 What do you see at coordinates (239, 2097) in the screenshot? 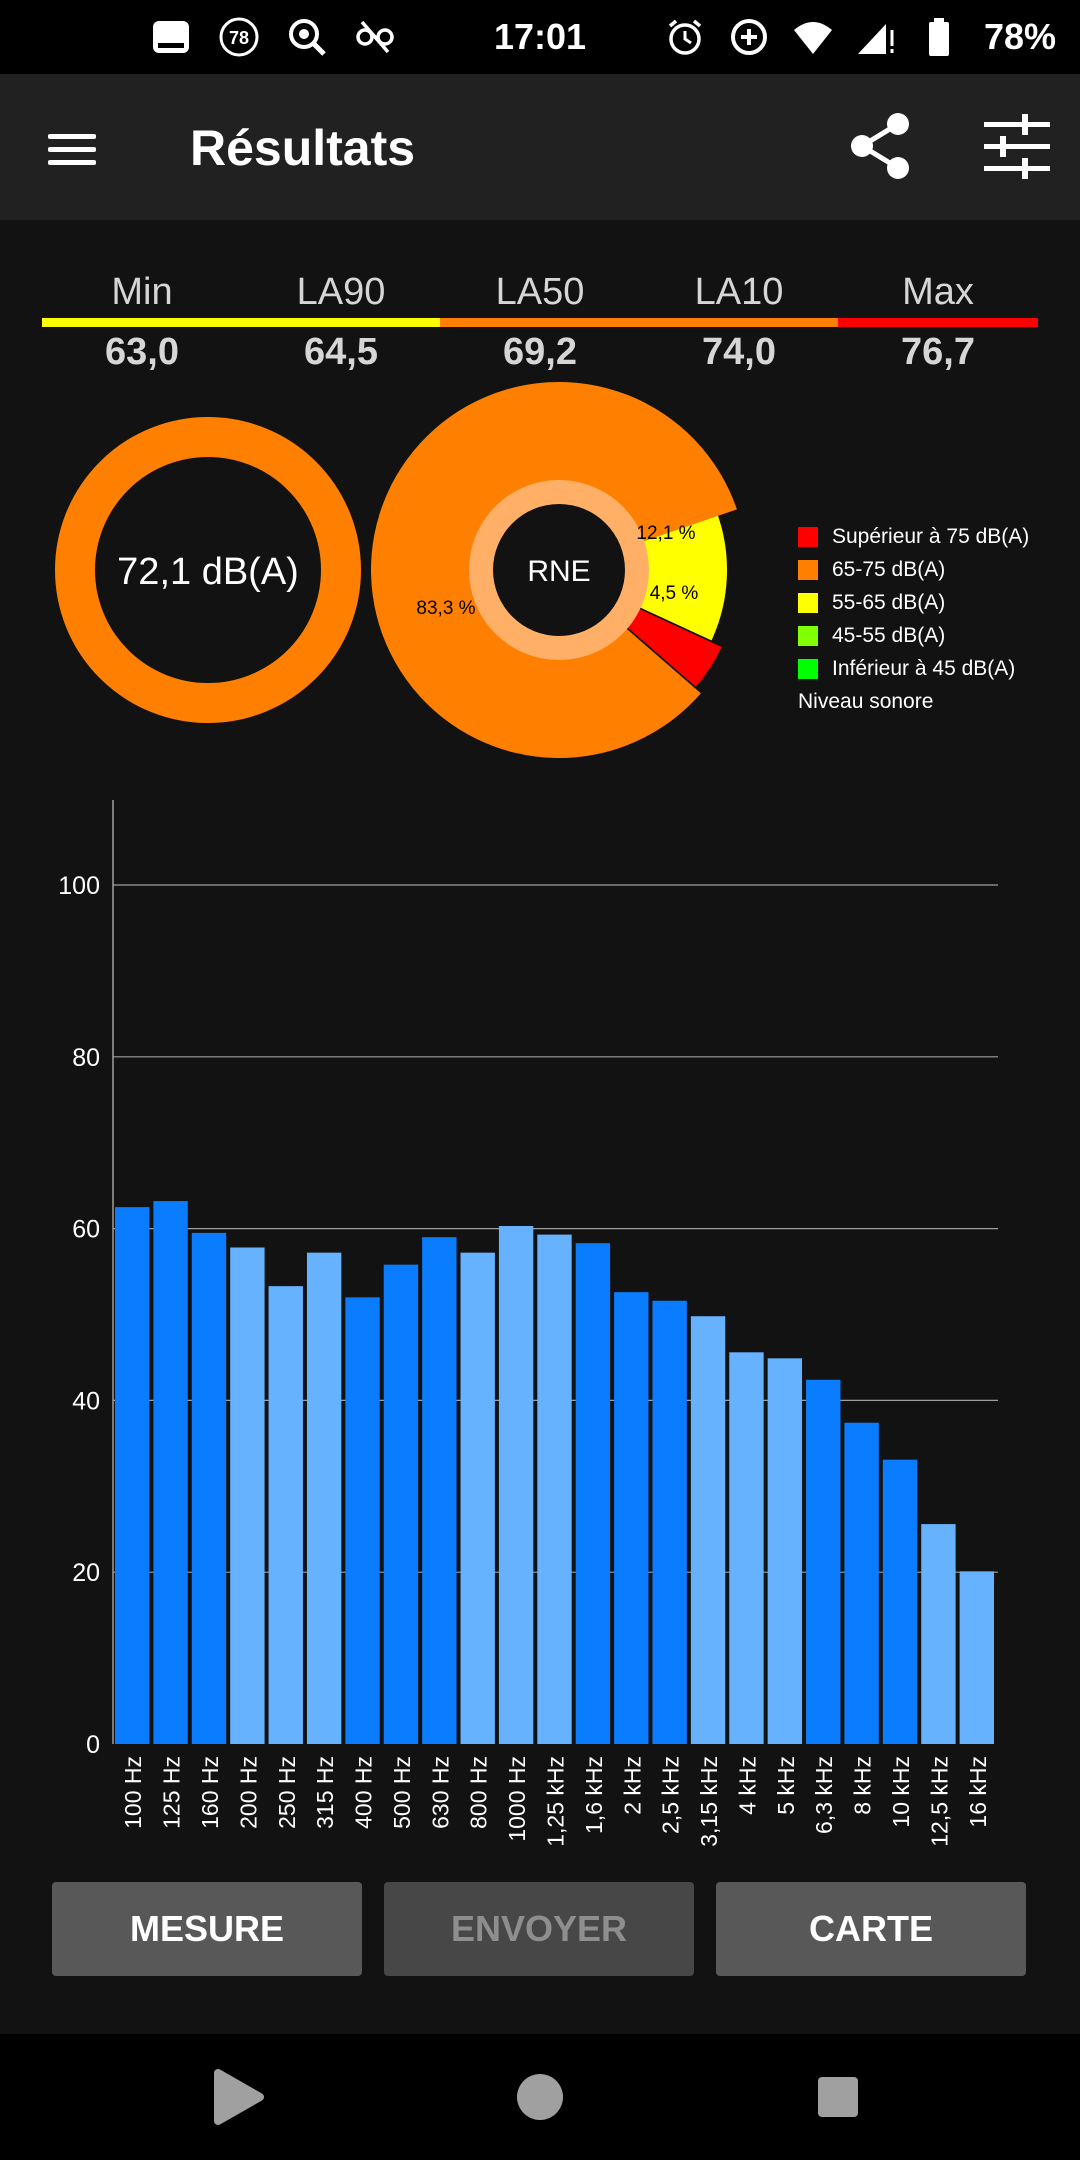
I see `back-icon` at bounding box center [239, 2097].